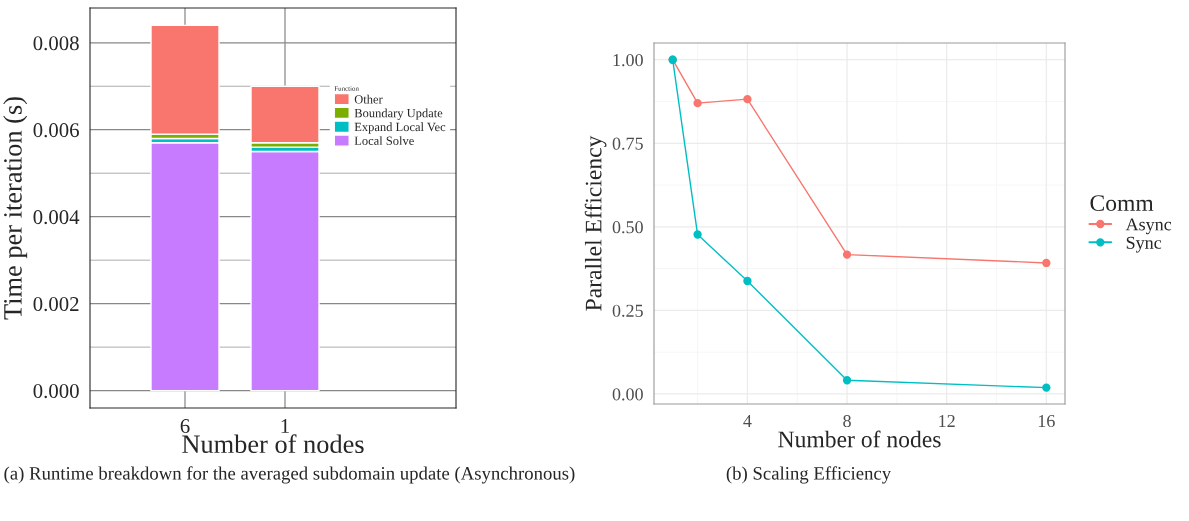  What do you see at coordinates (384, 140) in the screenshot?
I see `legend-label: Local Solve` at bounding box center [384, 140].